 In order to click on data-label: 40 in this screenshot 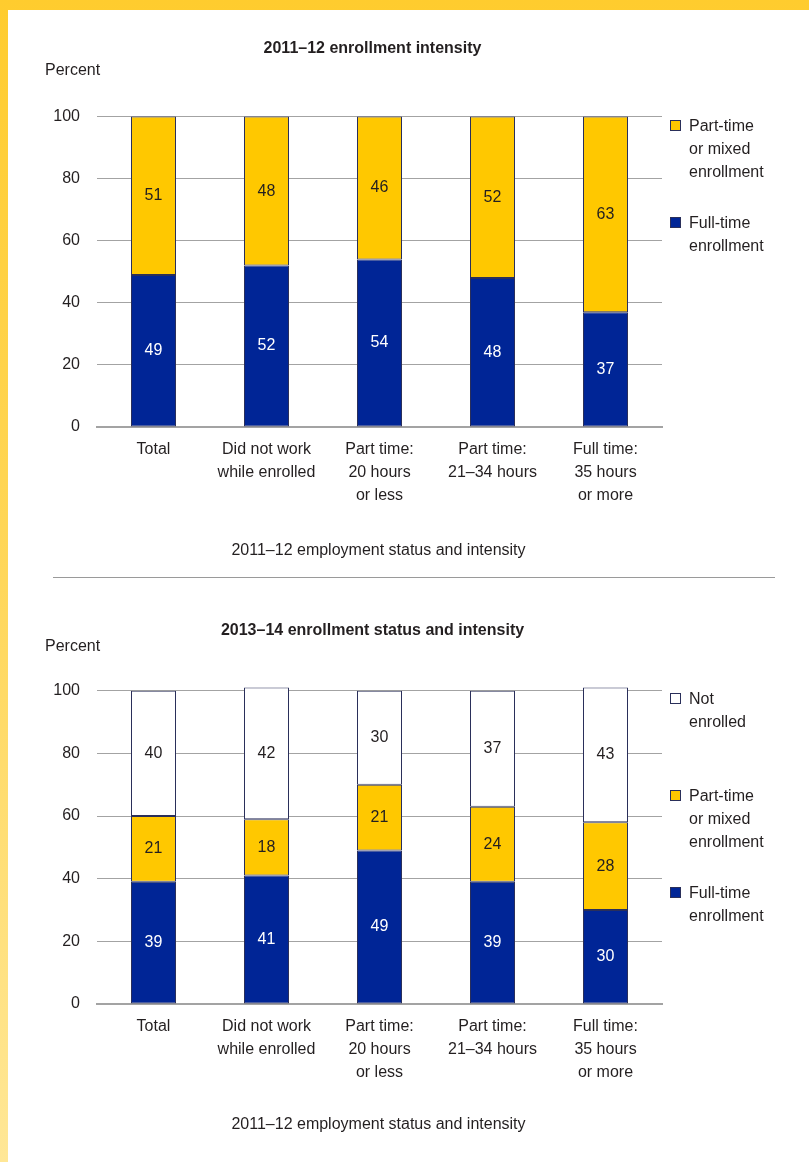, I will do `click(153, 752)`.